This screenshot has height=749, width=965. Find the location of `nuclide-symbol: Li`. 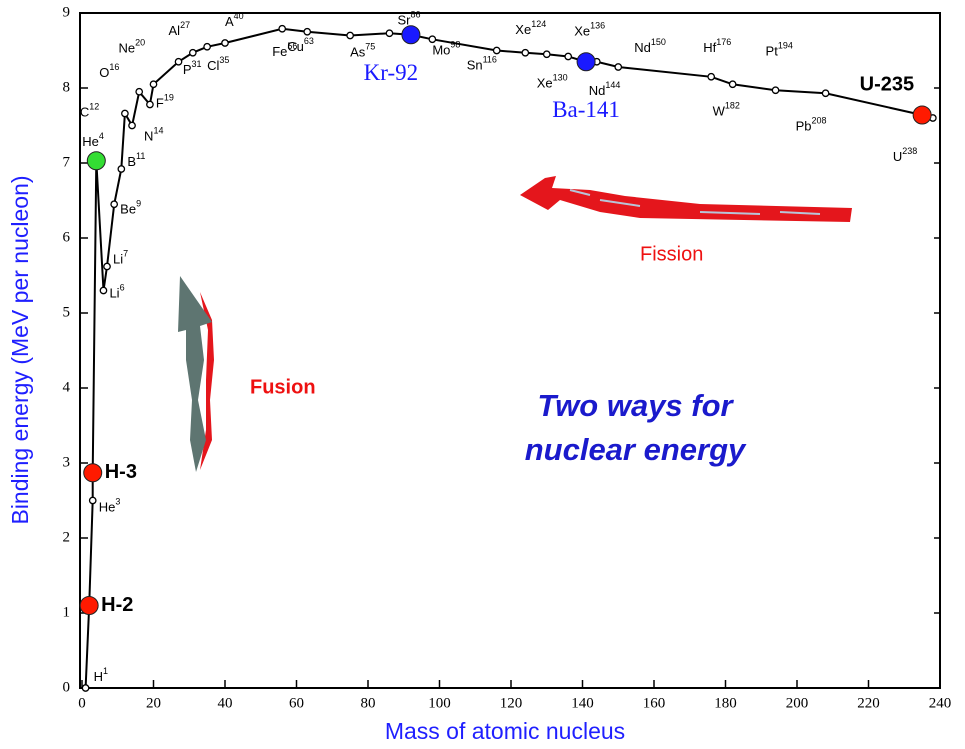

nuclide-symbol: Li is located at coordinates (114, 293).